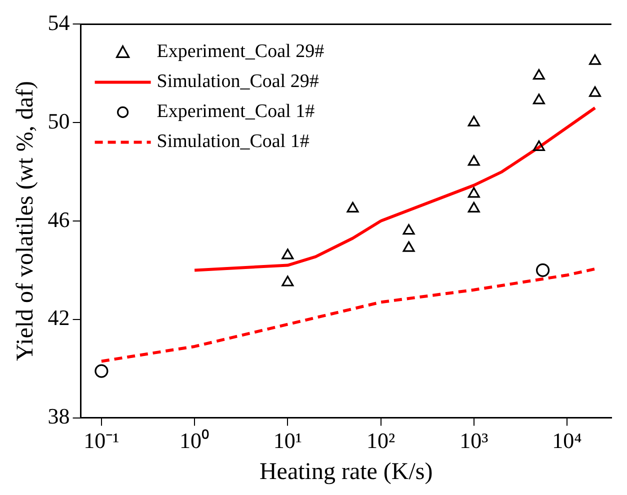  I want to click on y-axis-title: Yield of volatiles (wt %, daf), so click(25, 221).